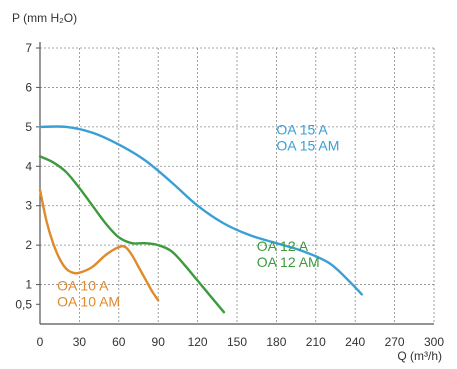 The height and width of the screenshot is (369, 457). Describe the element at coordinates (288, 262) in the screenshot. I see `series-label-line2: OA 12 AM` at that location.